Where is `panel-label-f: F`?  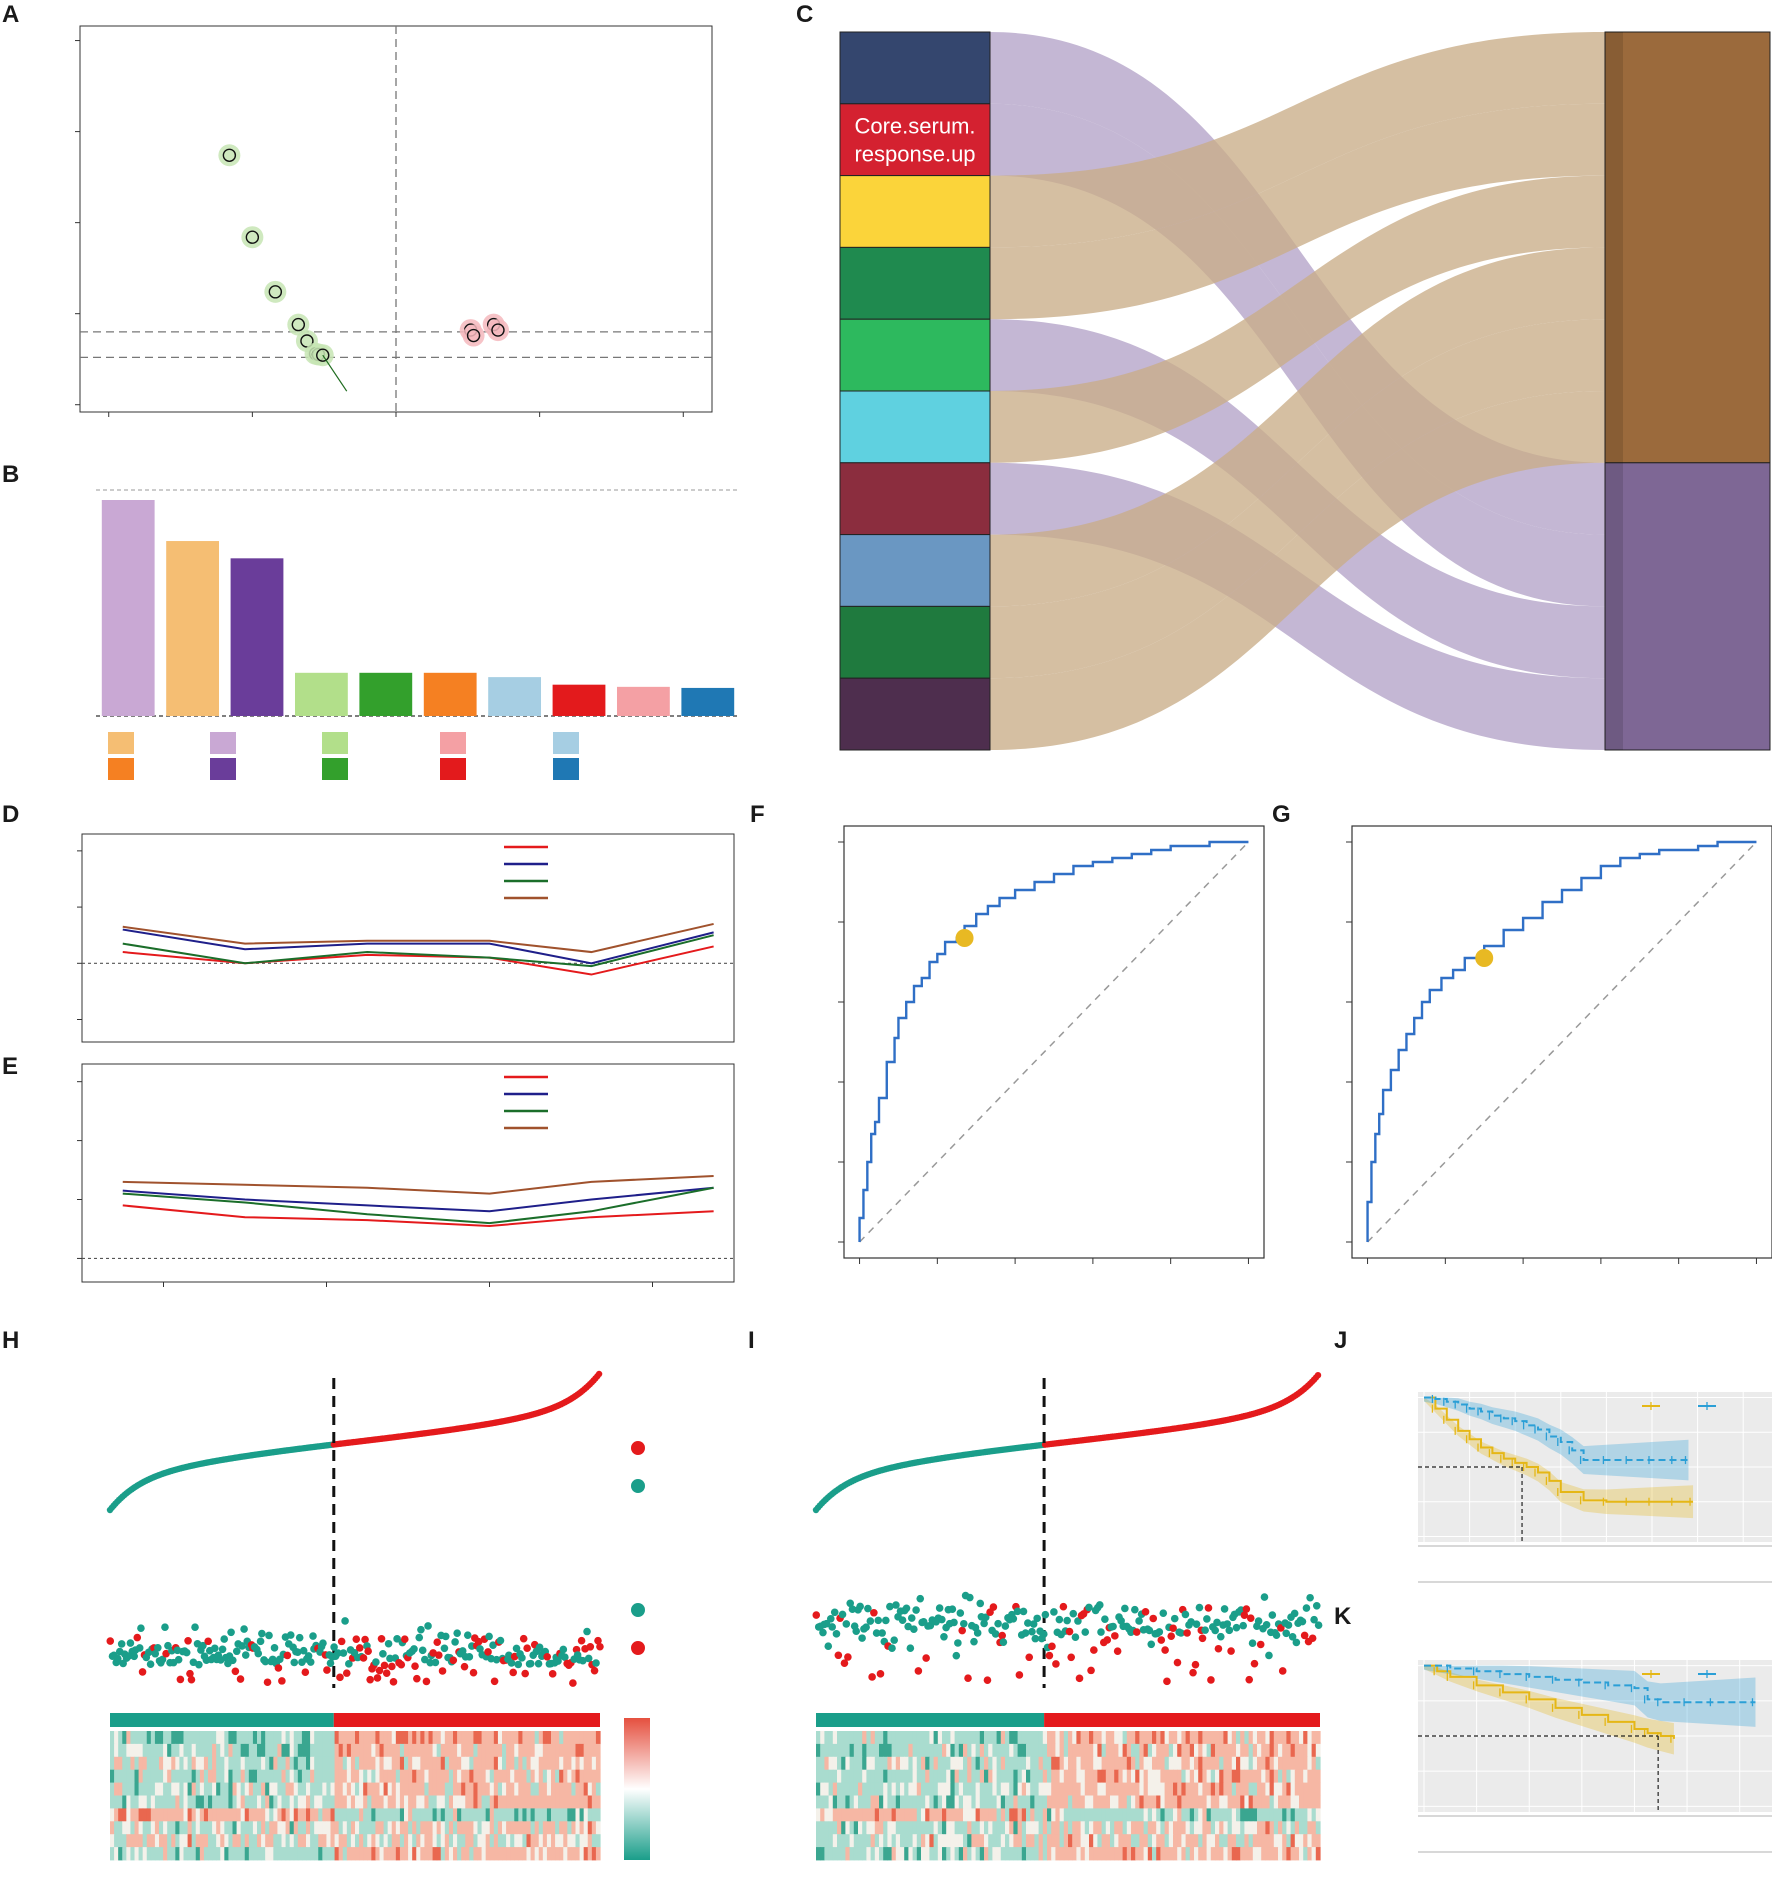 panel-label-f: F is located at coordinates (757, 814).